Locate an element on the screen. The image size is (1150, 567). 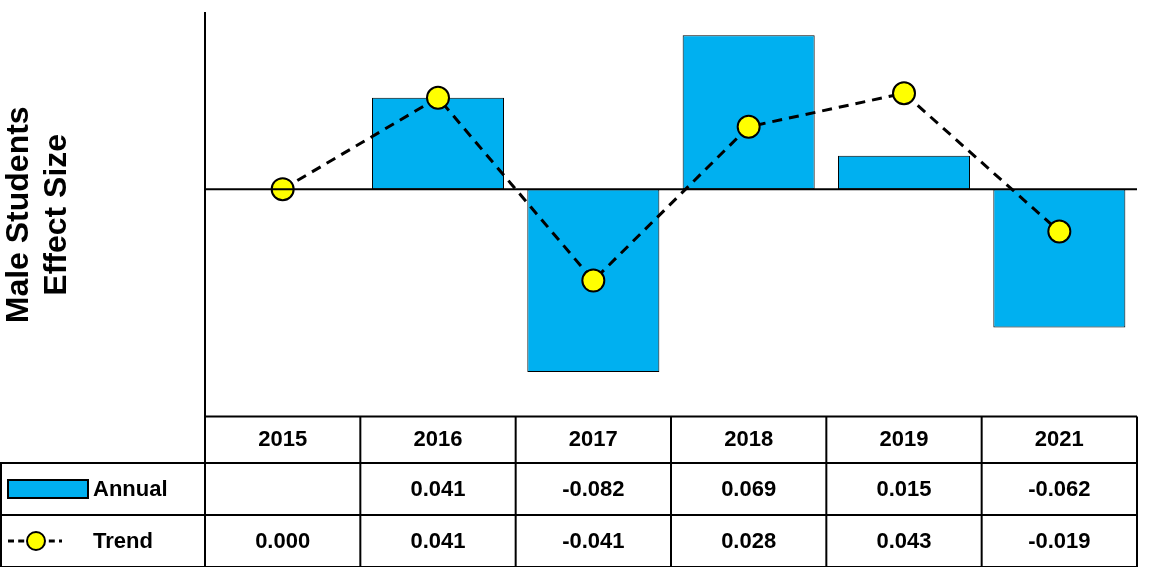
legend-label: Trend is located at coordinates (123, 541).